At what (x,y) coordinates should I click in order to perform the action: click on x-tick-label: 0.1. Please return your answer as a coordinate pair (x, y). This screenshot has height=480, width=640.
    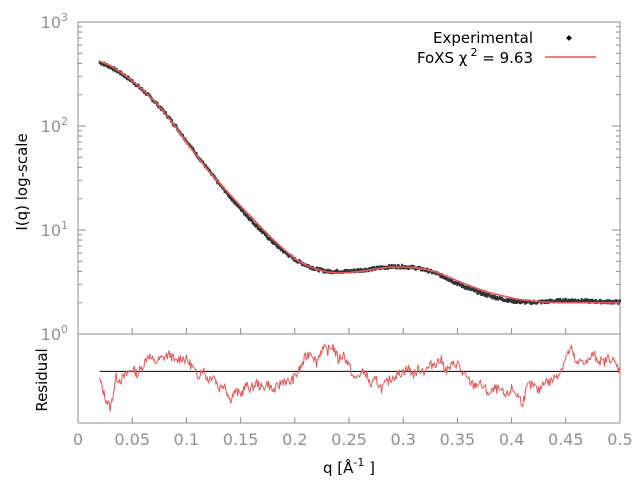
    Looking at the image, I should click on (186, 439).